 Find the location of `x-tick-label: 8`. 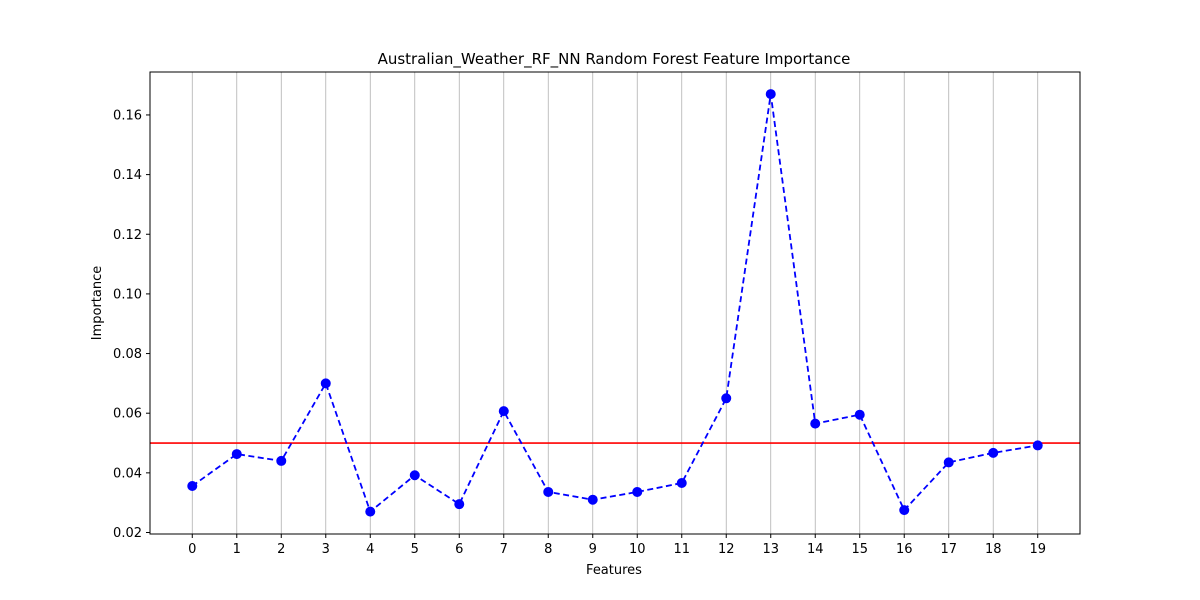

x-tick-label: 8 is located at coordinates (548, 549).